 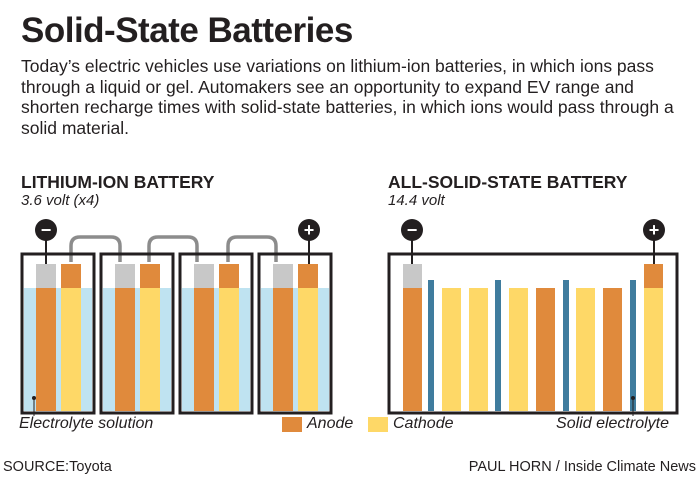 I want to click on legend-anode-label: Anode, so click(x=330, y=423).